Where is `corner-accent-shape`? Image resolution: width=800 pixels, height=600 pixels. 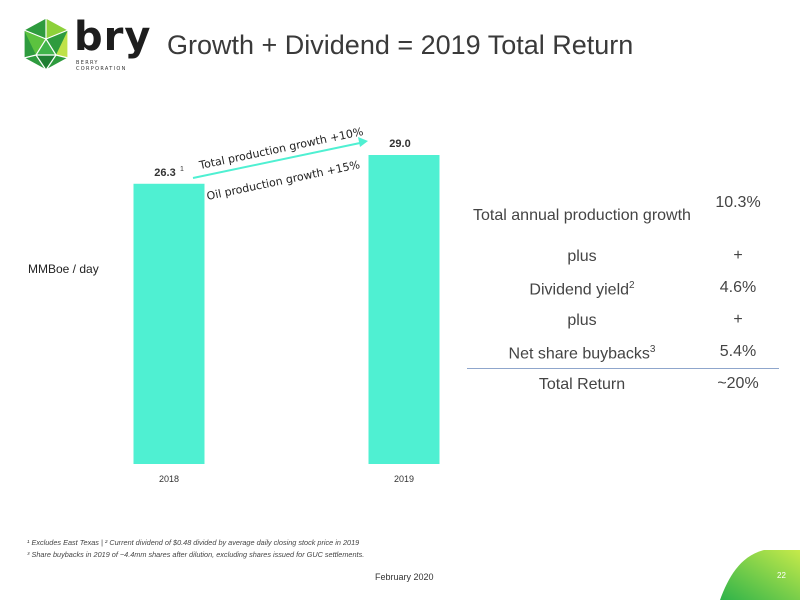 corner-accent-shape is located at coordinates (760, 575).